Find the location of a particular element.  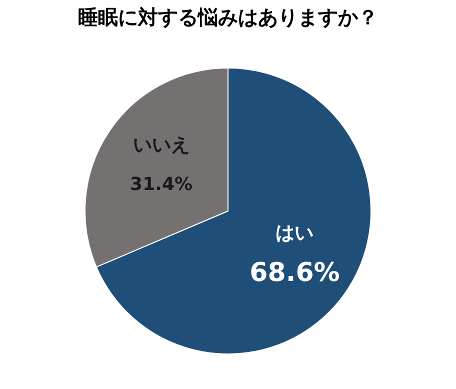

data-label: 31.4% is located at coordinates (161, 184).